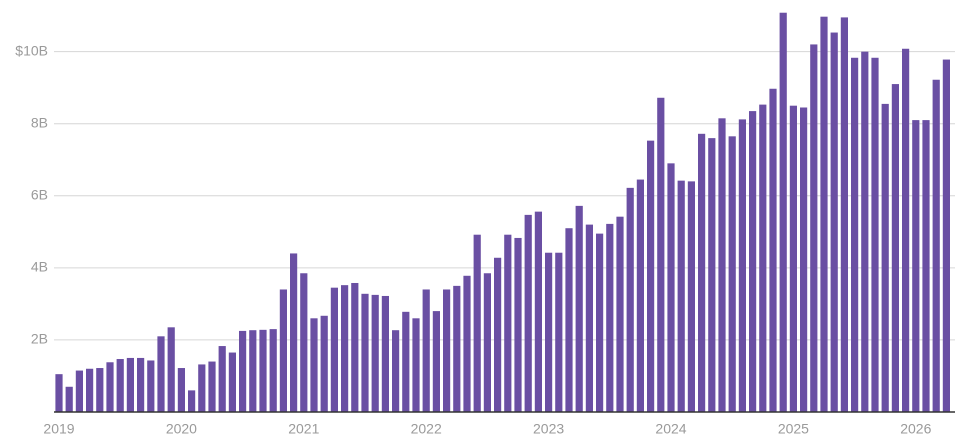 The height and width of the screenshot is (439, 960). What do you see at coordinates (793, 429) in the screenshot?
I see `x-tick-label: 2025` at bounding box center [793, 429].